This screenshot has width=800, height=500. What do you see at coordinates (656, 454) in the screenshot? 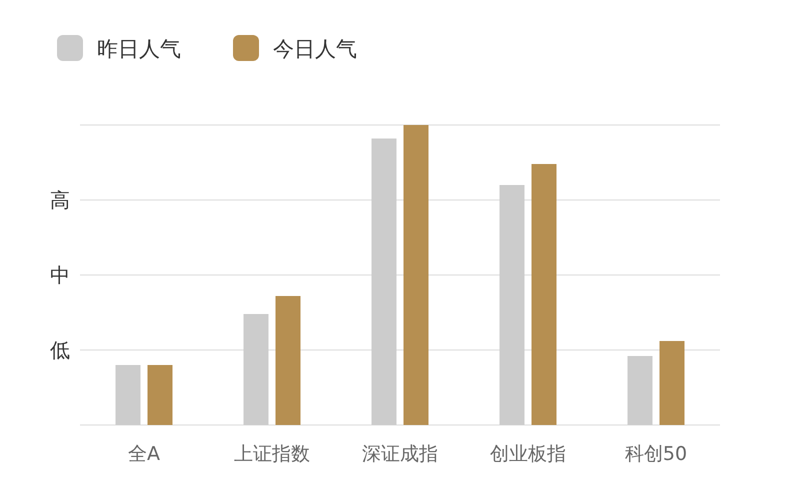
I see `x-tick-label: 科创50` at bounding box center [656, 454].